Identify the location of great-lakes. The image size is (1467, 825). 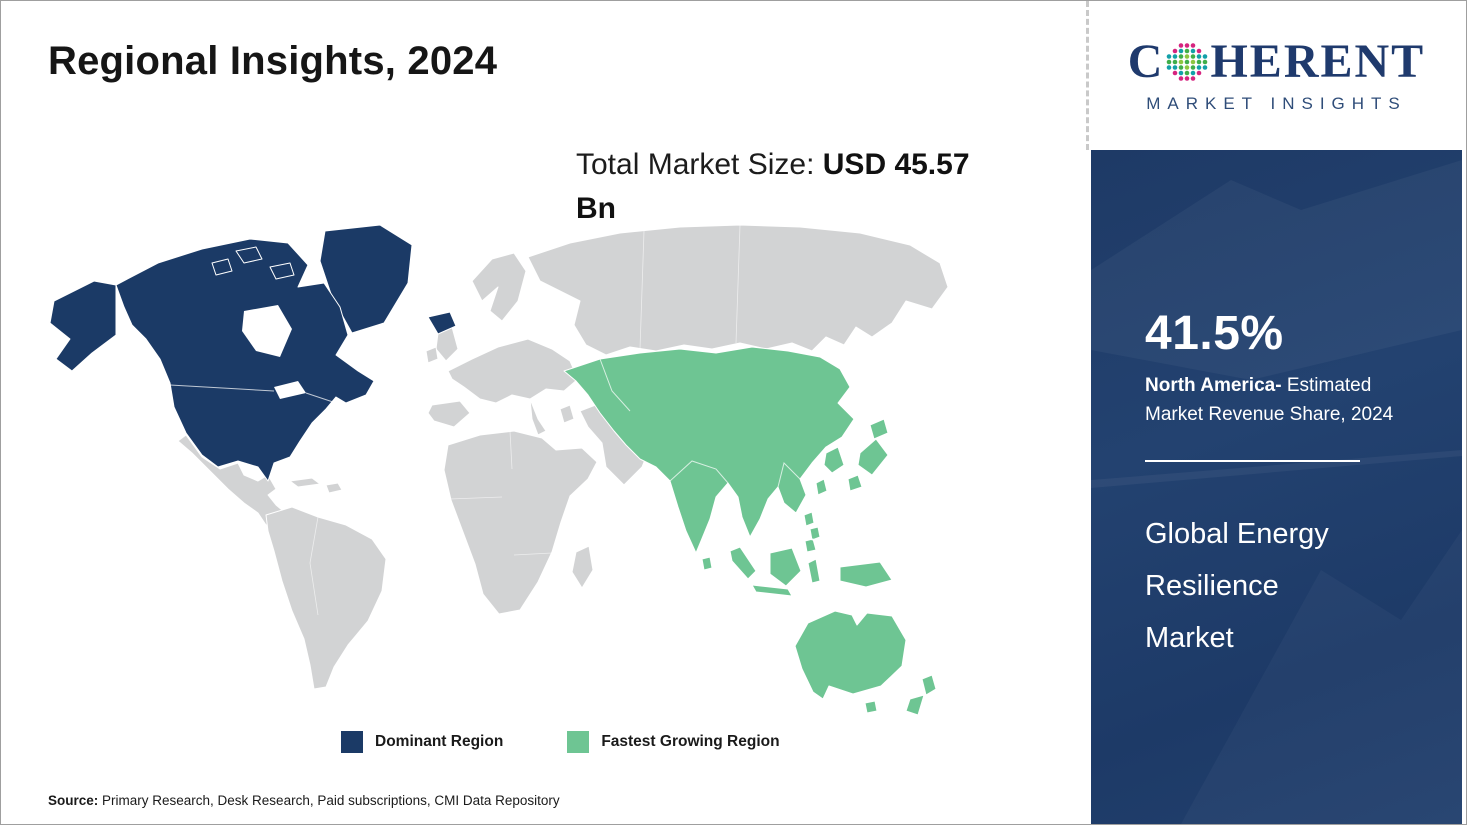
(290, 390).